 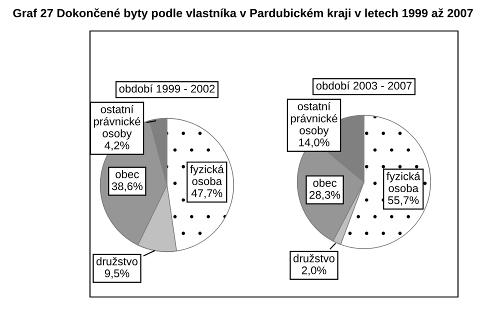 I want to click on data-label: 2,0%, so click(x=314, y=271).